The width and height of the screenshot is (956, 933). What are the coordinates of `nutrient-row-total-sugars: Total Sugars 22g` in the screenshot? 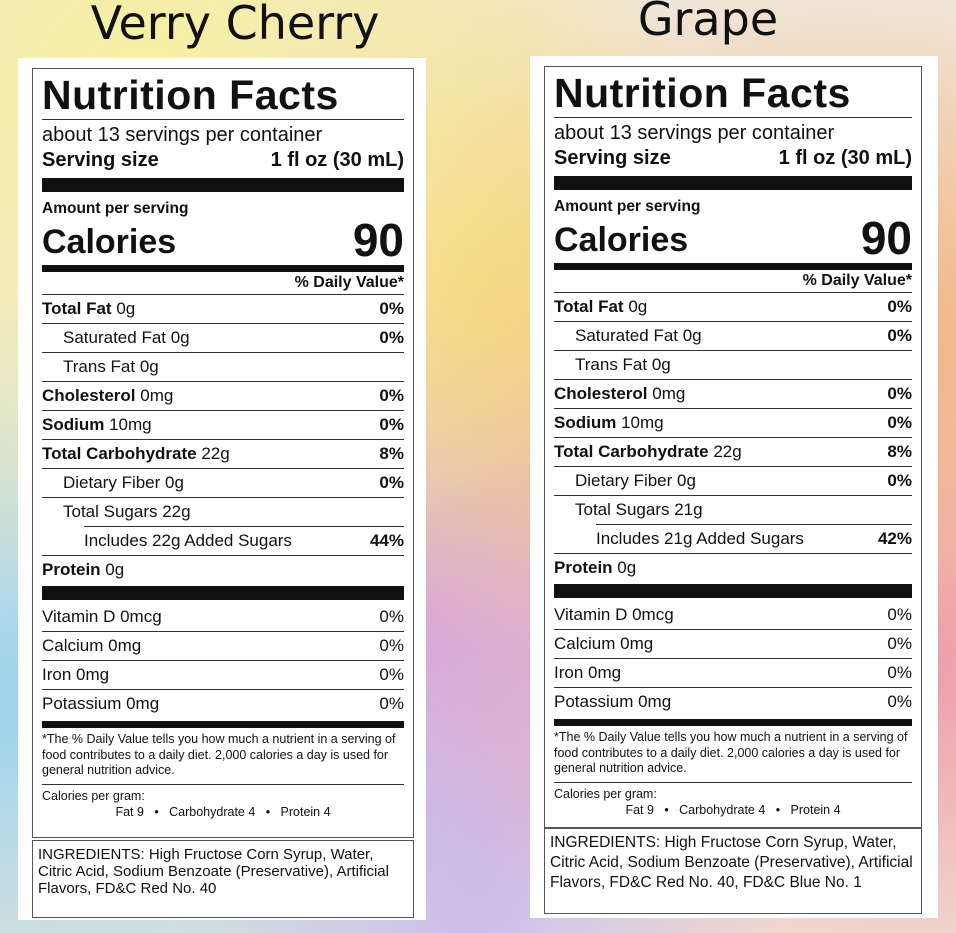 It's located at (223, 511).